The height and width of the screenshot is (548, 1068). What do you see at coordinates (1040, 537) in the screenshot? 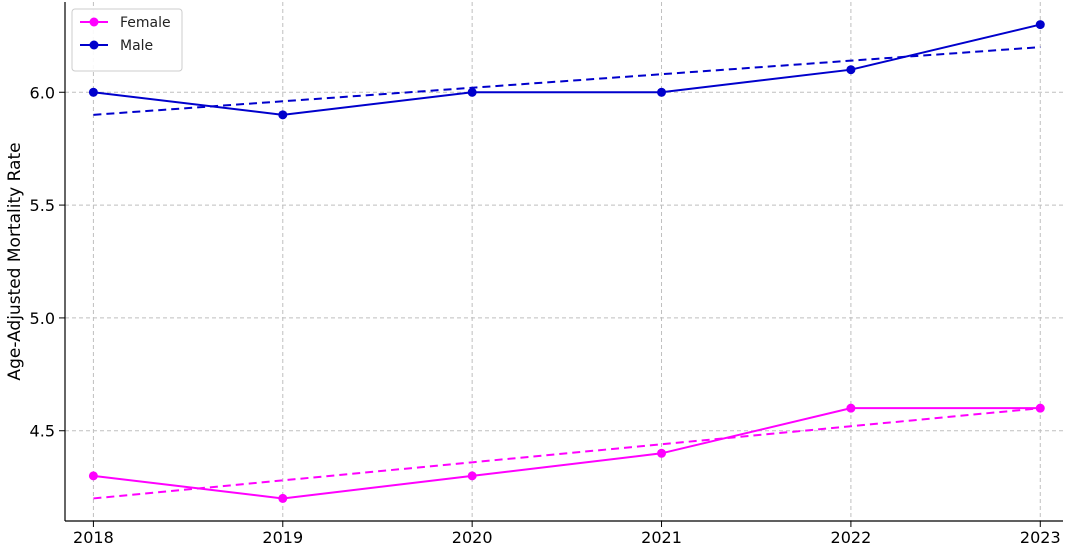
I see `x-tick-label: 2023` at bounding box center [1040, 537].